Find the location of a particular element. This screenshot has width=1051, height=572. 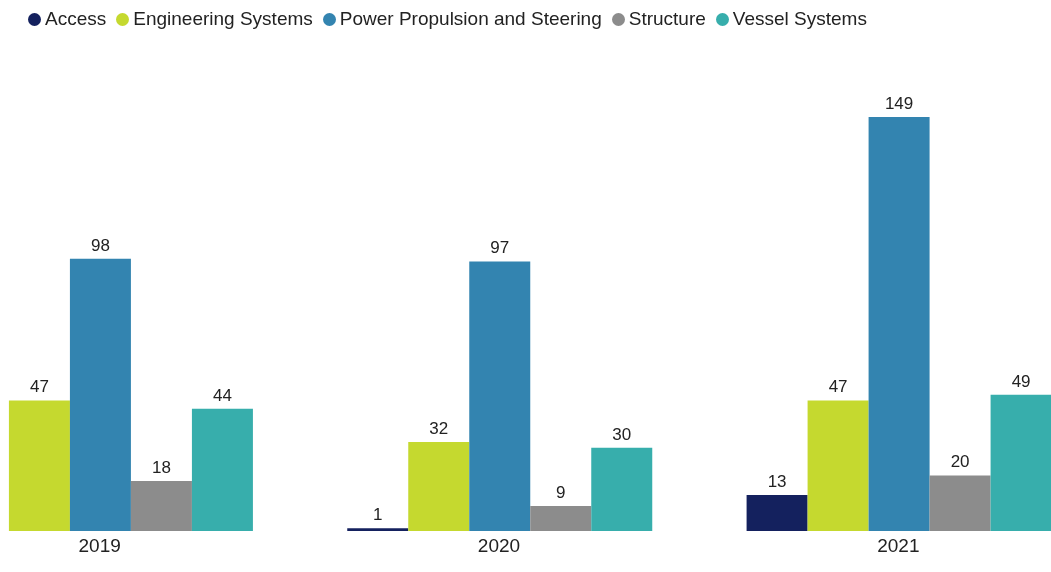

legend-label: Power Propulsion and Steering is located at coordinates (470, 18).